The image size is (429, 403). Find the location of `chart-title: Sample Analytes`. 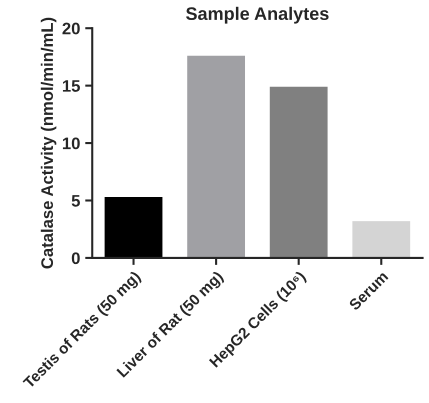

chart-title: Sample Analytes is located at coordinates (257, 15).